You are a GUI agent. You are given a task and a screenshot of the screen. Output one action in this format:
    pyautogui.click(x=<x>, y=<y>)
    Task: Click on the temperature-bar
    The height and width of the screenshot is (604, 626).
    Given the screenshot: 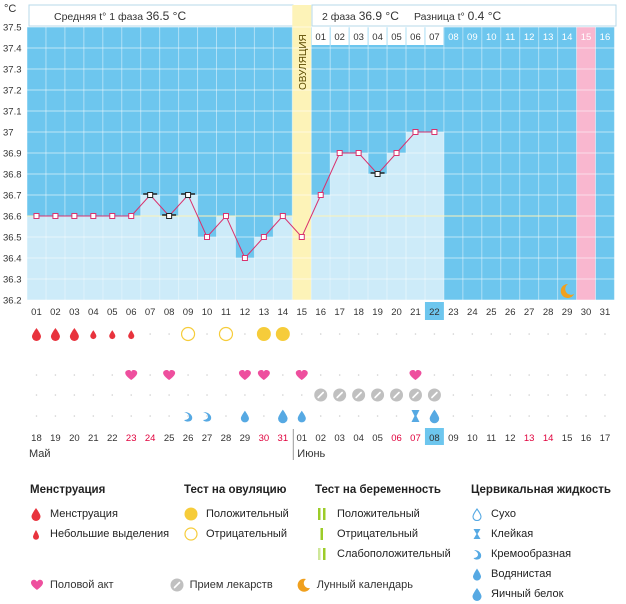 What is the action you would take?
    pyautogui.click(x=359, y=226)
    